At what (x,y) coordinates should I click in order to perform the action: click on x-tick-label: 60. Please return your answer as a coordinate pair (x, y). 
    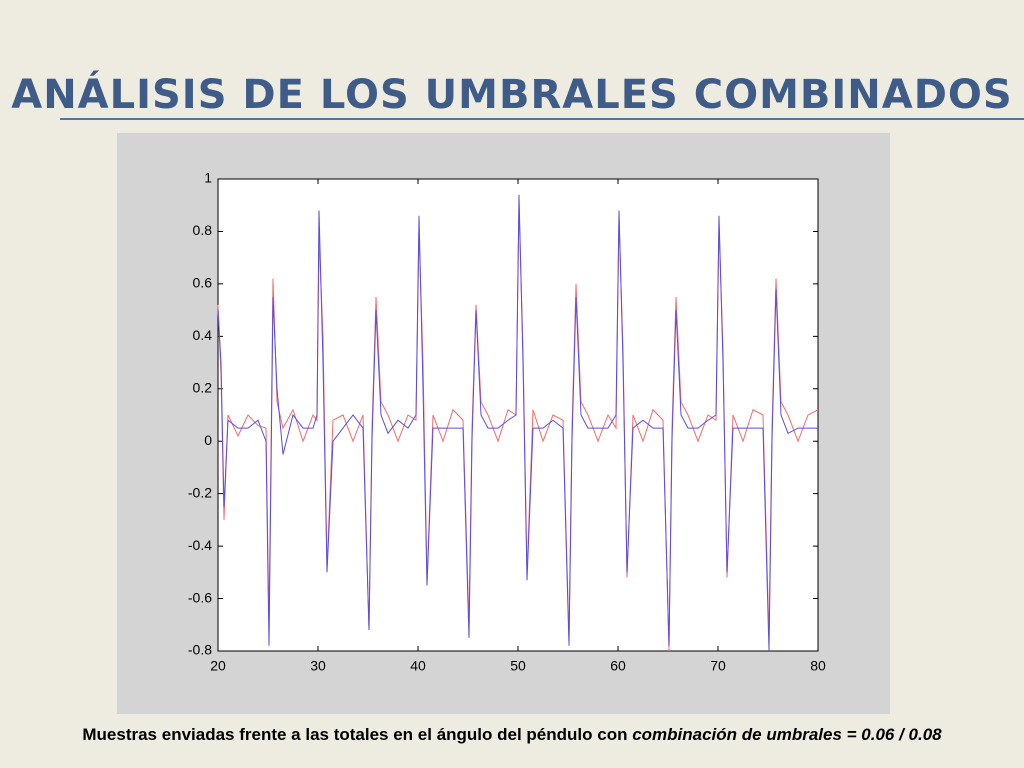
    Looking at the image, I should click on (618, 666).